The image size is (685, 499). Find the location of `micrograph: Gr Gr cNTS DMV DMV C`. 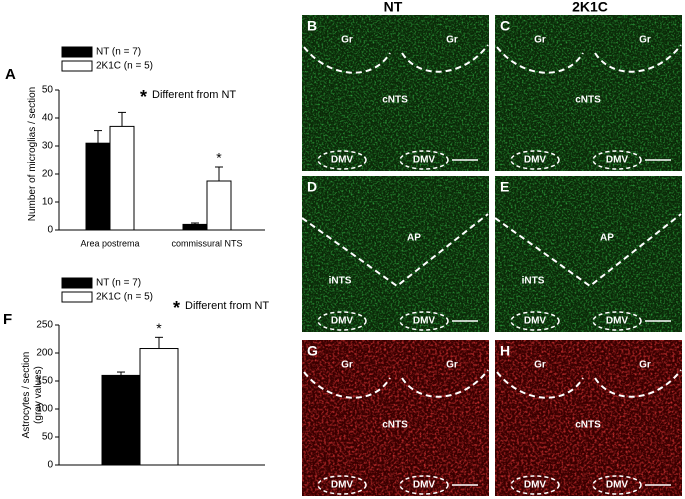

micrograph: Gr Gr cNTS DMV DMV C is located at coordinates (588, 93).